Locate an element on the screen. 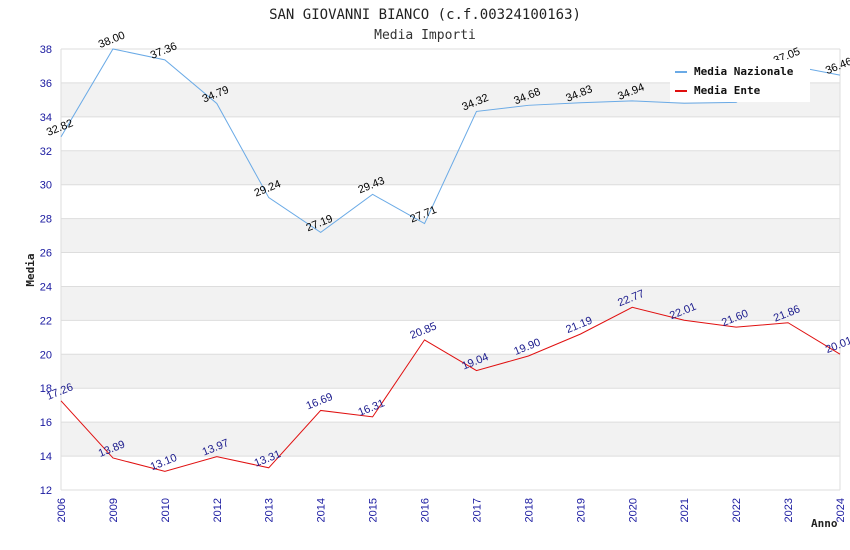 This screenshot has height=550, width=850. y-tick-label: 12 is located at coordinates (46, 491).